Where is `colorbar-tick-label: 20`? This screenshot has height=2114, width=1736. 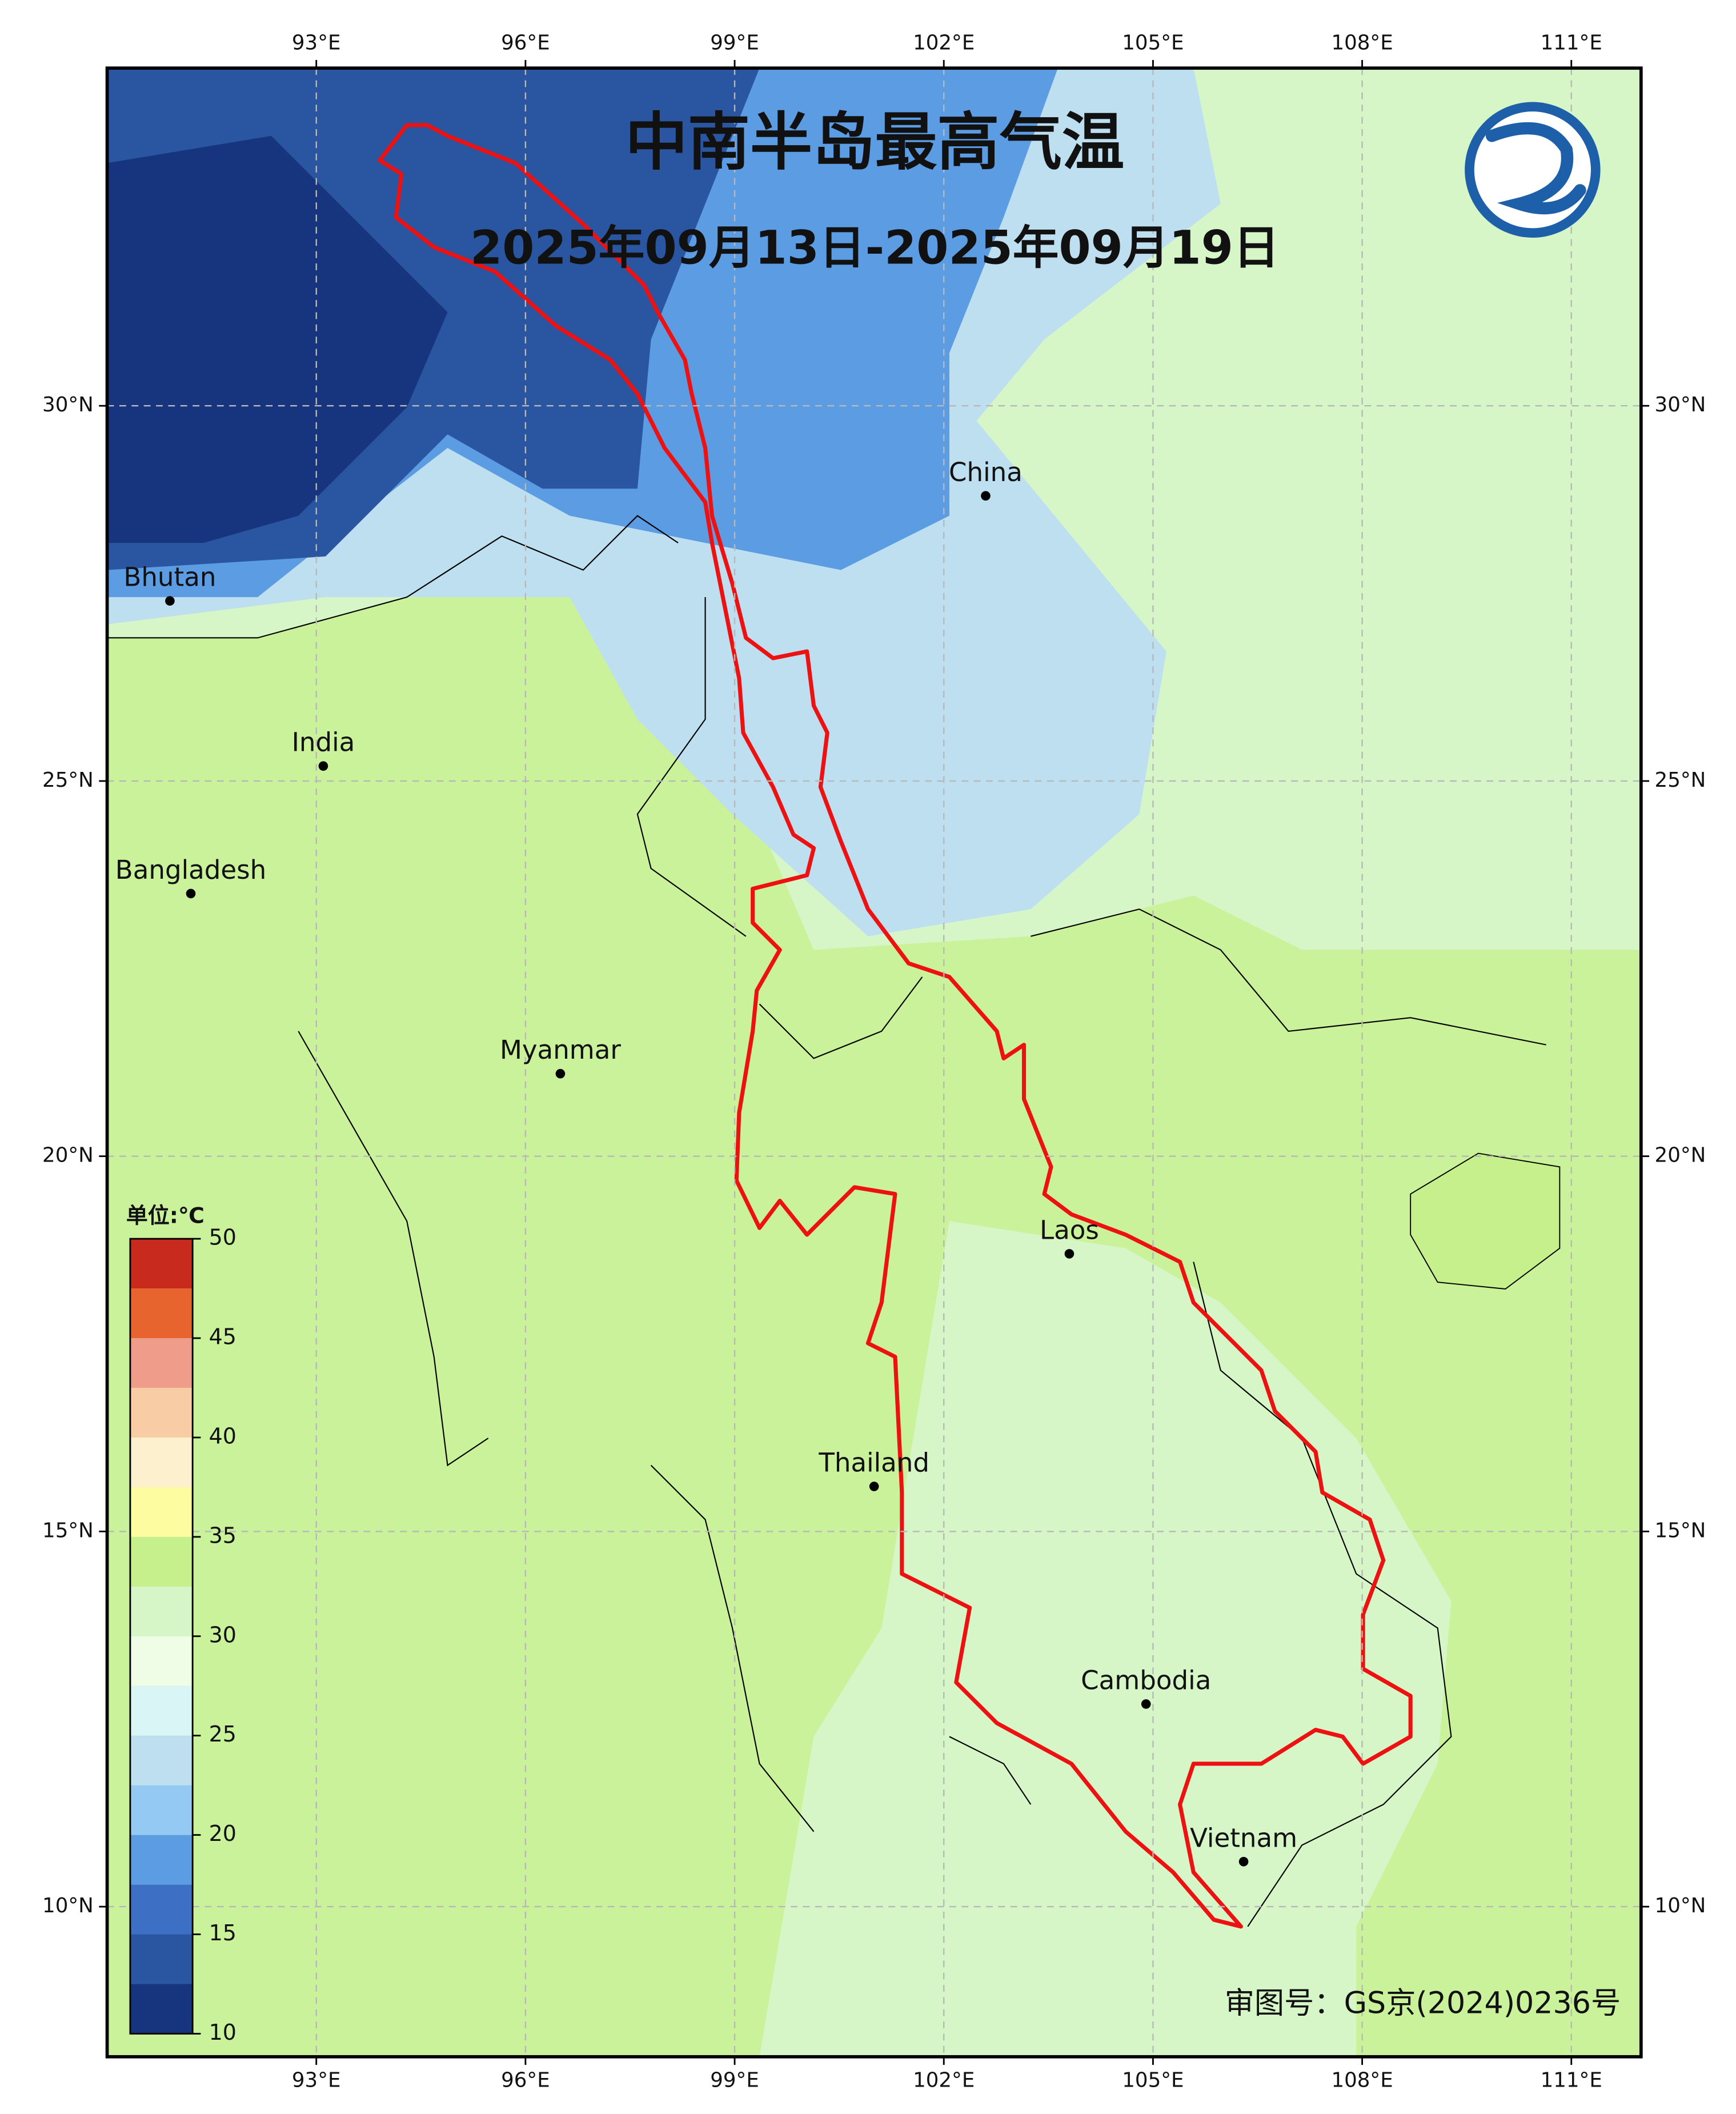 colorbar-tick-label: 20 is located at coordinates (222, 1834).